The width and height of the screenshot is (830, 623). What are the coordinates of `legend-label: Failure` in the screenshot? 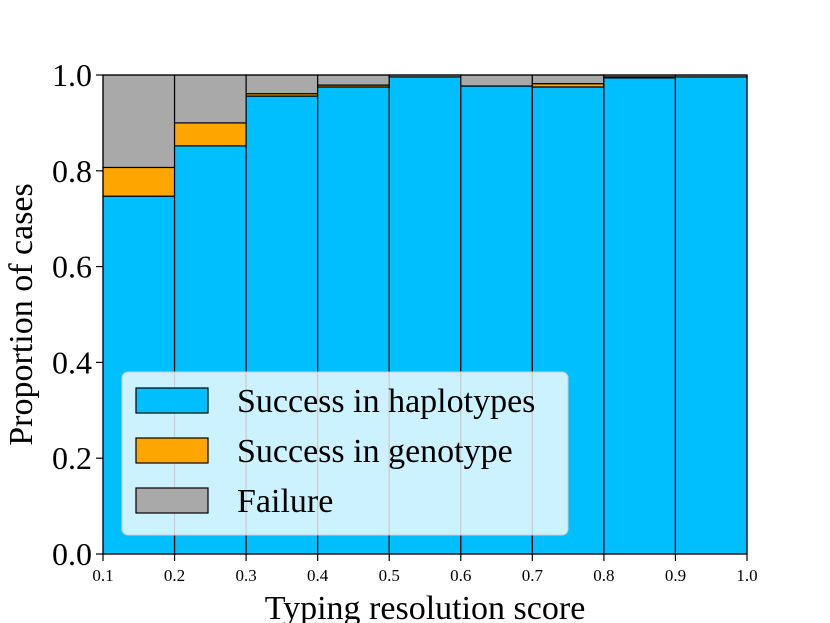 It's located at (285, 501).